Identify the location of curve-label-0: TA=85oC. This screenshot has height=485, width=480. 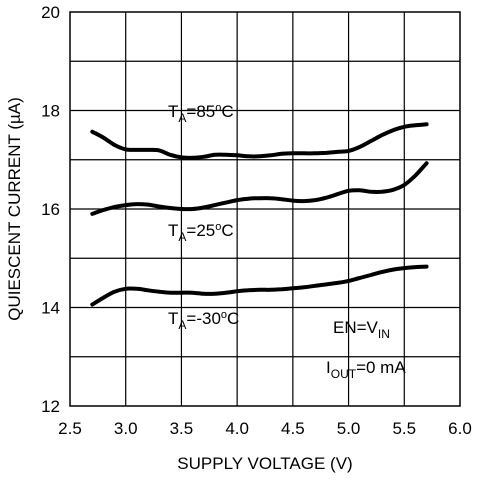
(201, 113).